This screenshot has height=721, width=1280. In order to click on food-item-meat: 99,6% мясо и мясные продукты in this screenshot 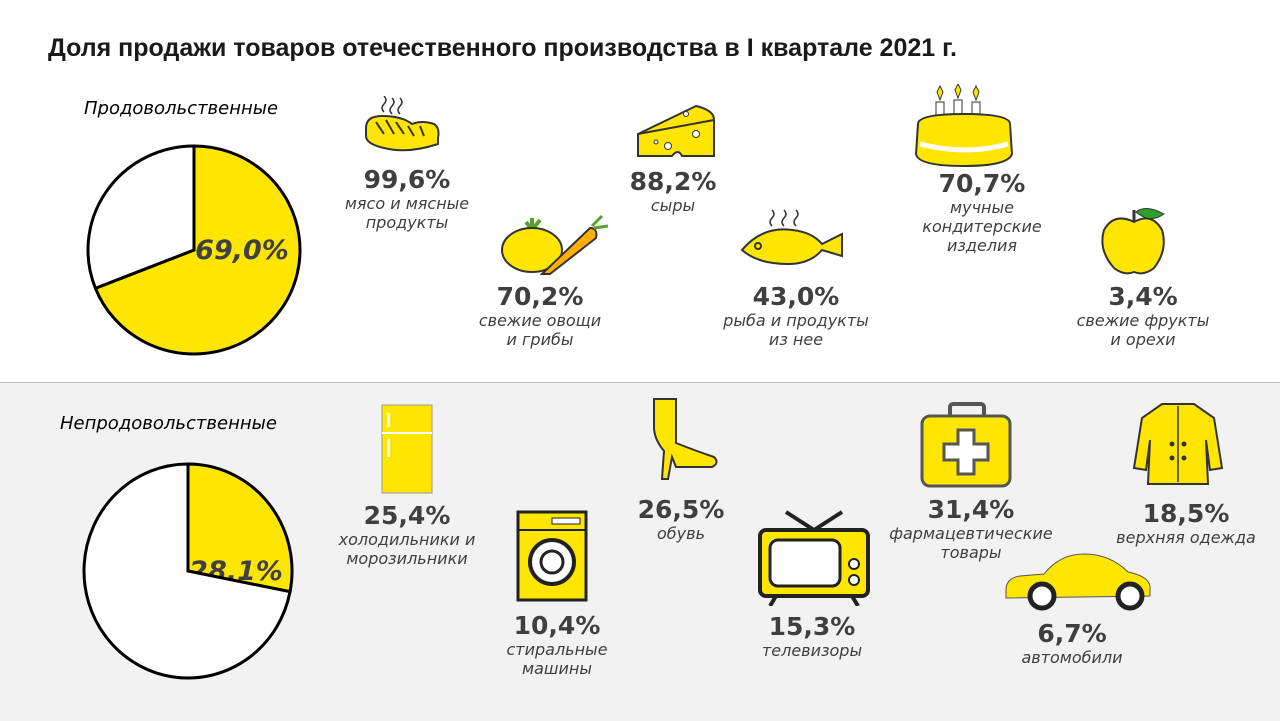, I will do `click(407, 199)`.